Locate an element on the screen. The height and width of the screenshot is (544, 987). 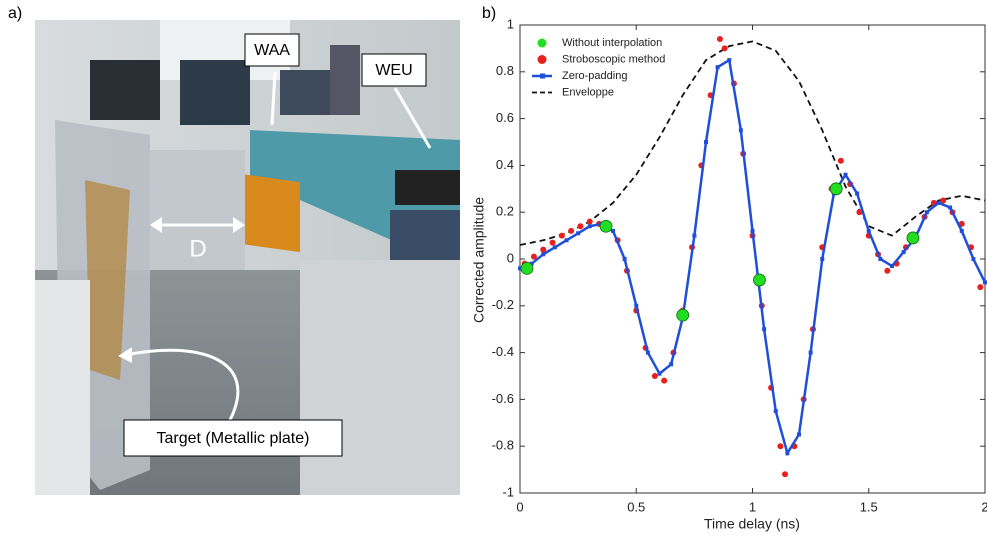
target-label: Target (Metallic plate) is located at coordinates (233, 438).